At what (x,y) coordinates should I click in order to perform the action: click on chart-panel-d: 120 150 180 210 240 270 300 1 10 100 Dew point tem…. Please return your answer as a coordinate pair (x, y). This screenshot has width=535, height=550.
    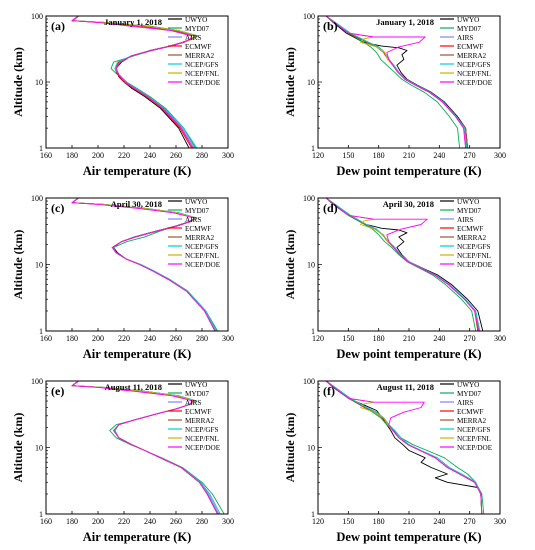
    Looking at the image, I should click on (394, 277).